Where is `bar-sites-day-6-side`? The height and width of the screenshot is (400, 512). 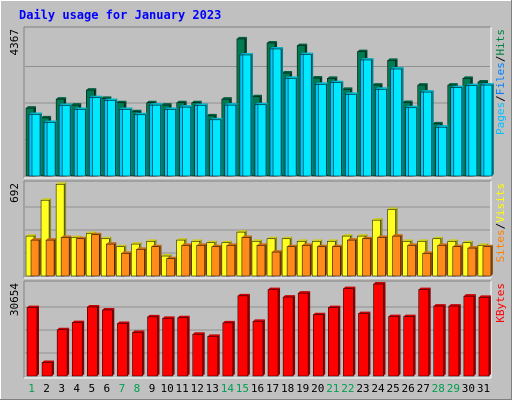
bar-sites-day-6-side is located at coordinates (115, 259).